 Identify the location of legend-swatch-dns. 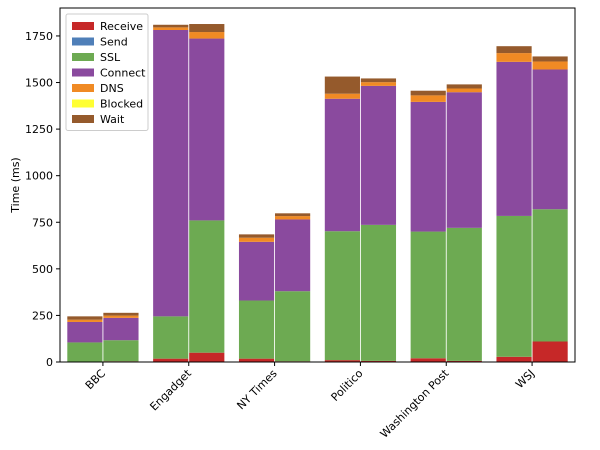
(83, 88).